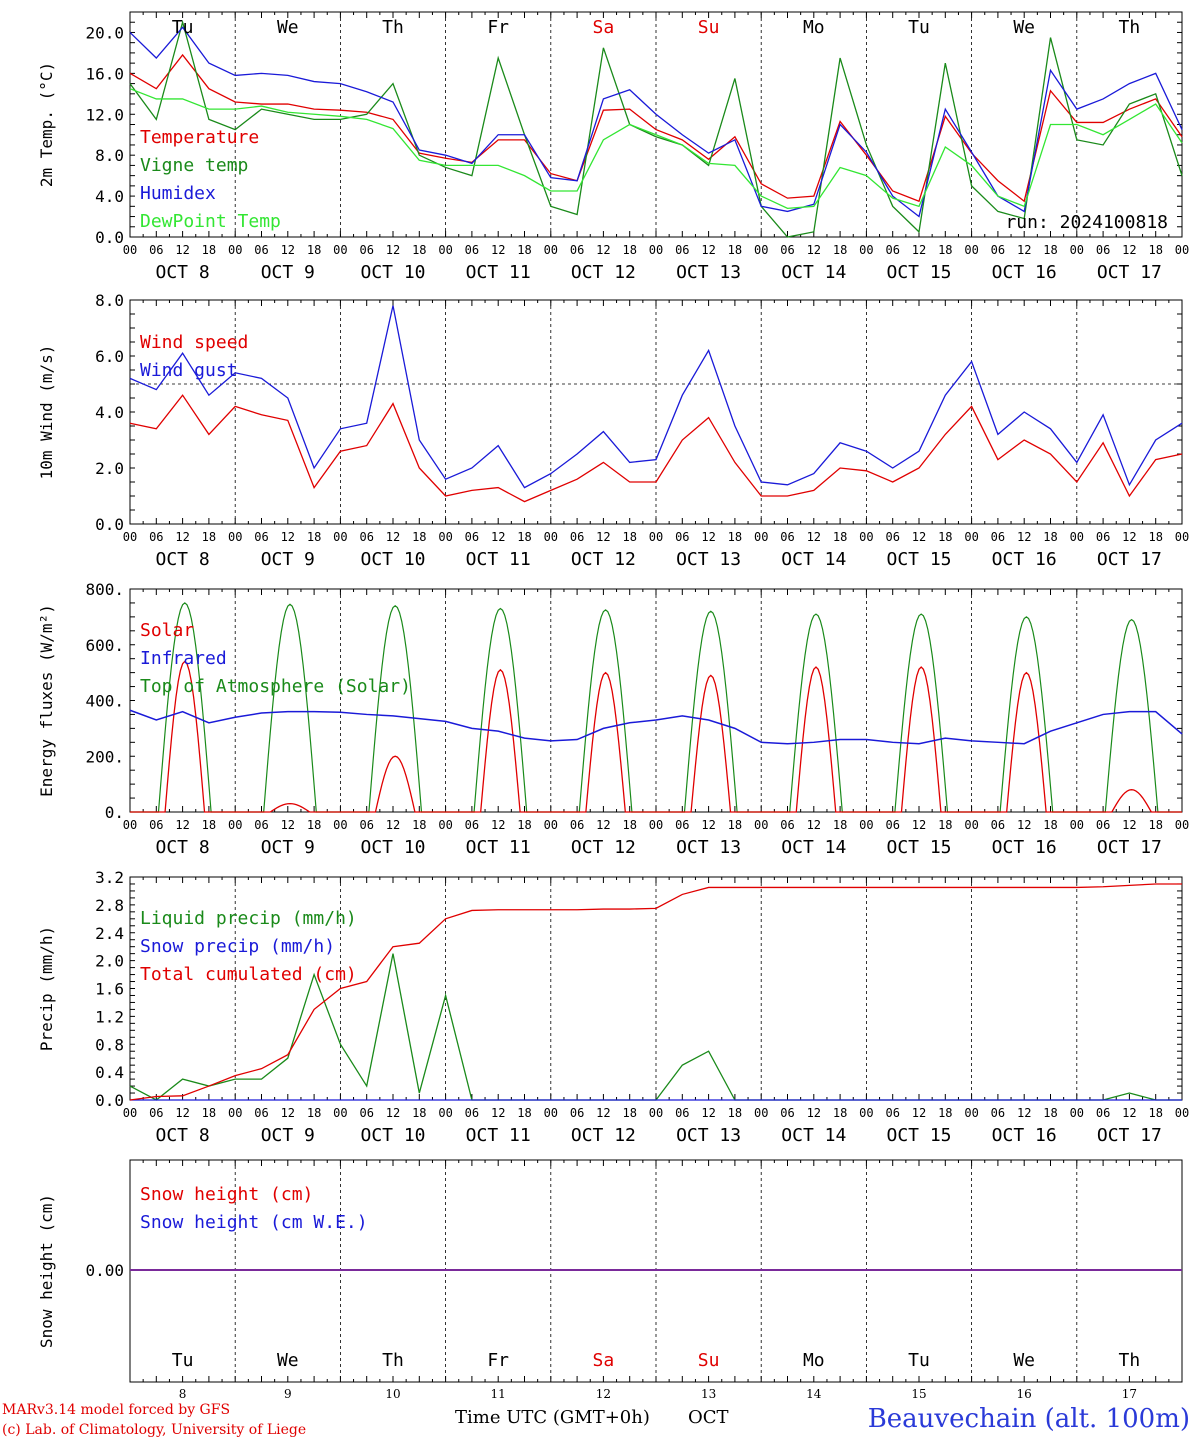 This screenshot has height=1440, width=1194. What do you see at coordinates (709, 1360) in the screenshot?
I see `snow-weekday-label: Su` at bounding box center [709, 1360].